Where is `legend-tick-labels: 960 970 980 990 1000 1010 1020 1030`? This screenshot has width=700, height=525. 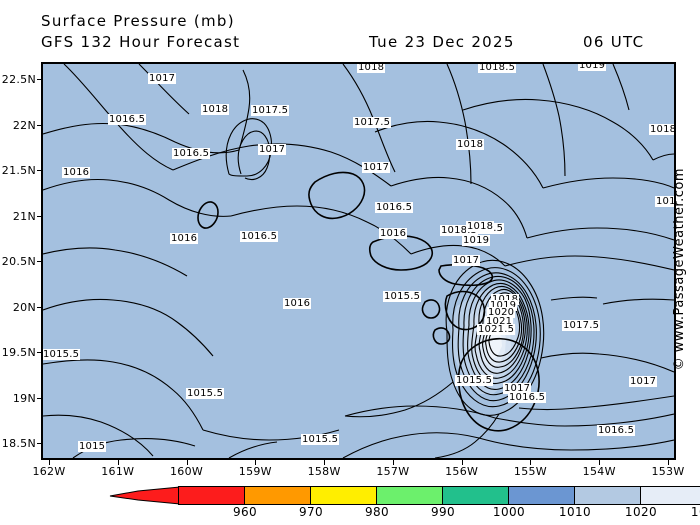
legend-tick-labels: 960 970 980 990 1000 1010 1020 1030 is located at coordinates (350, 514).